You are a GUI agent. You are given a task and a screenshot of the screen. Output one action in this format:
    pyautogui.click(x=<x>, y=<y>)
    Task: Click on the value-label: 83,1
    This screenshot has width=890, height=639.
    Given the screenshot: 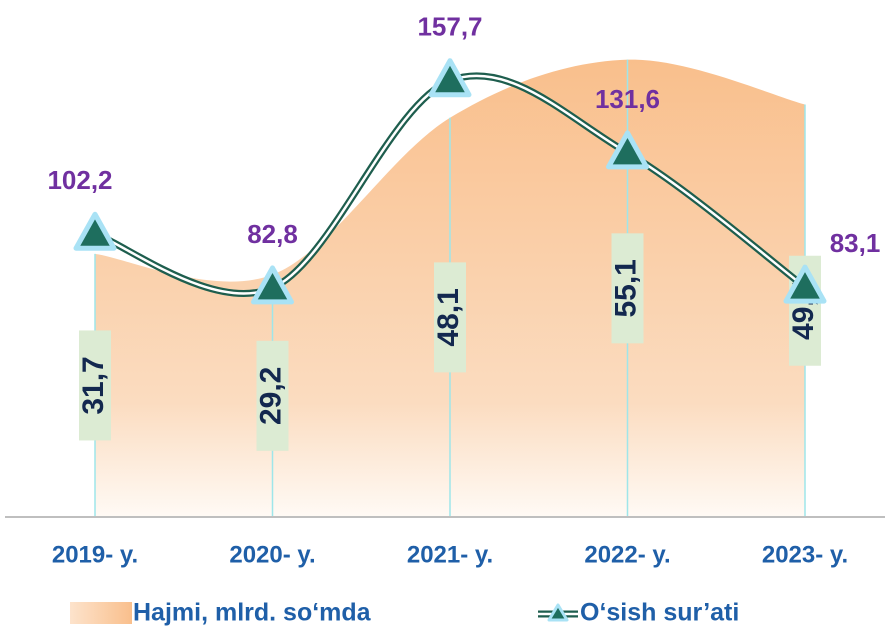 What is the action you would take?
    pyautogui.click(x=855, y=243)
    